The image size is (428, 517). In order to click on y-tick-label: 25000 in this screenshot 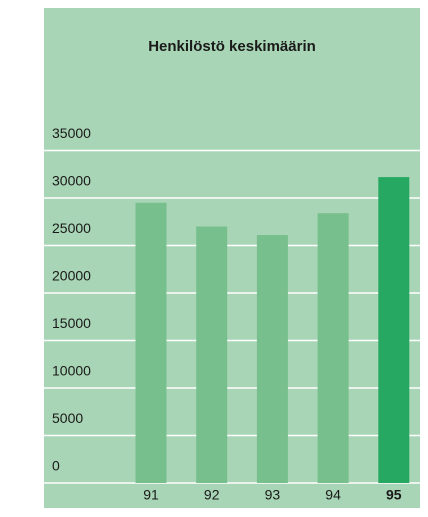, I will do `click(71, 228)`.